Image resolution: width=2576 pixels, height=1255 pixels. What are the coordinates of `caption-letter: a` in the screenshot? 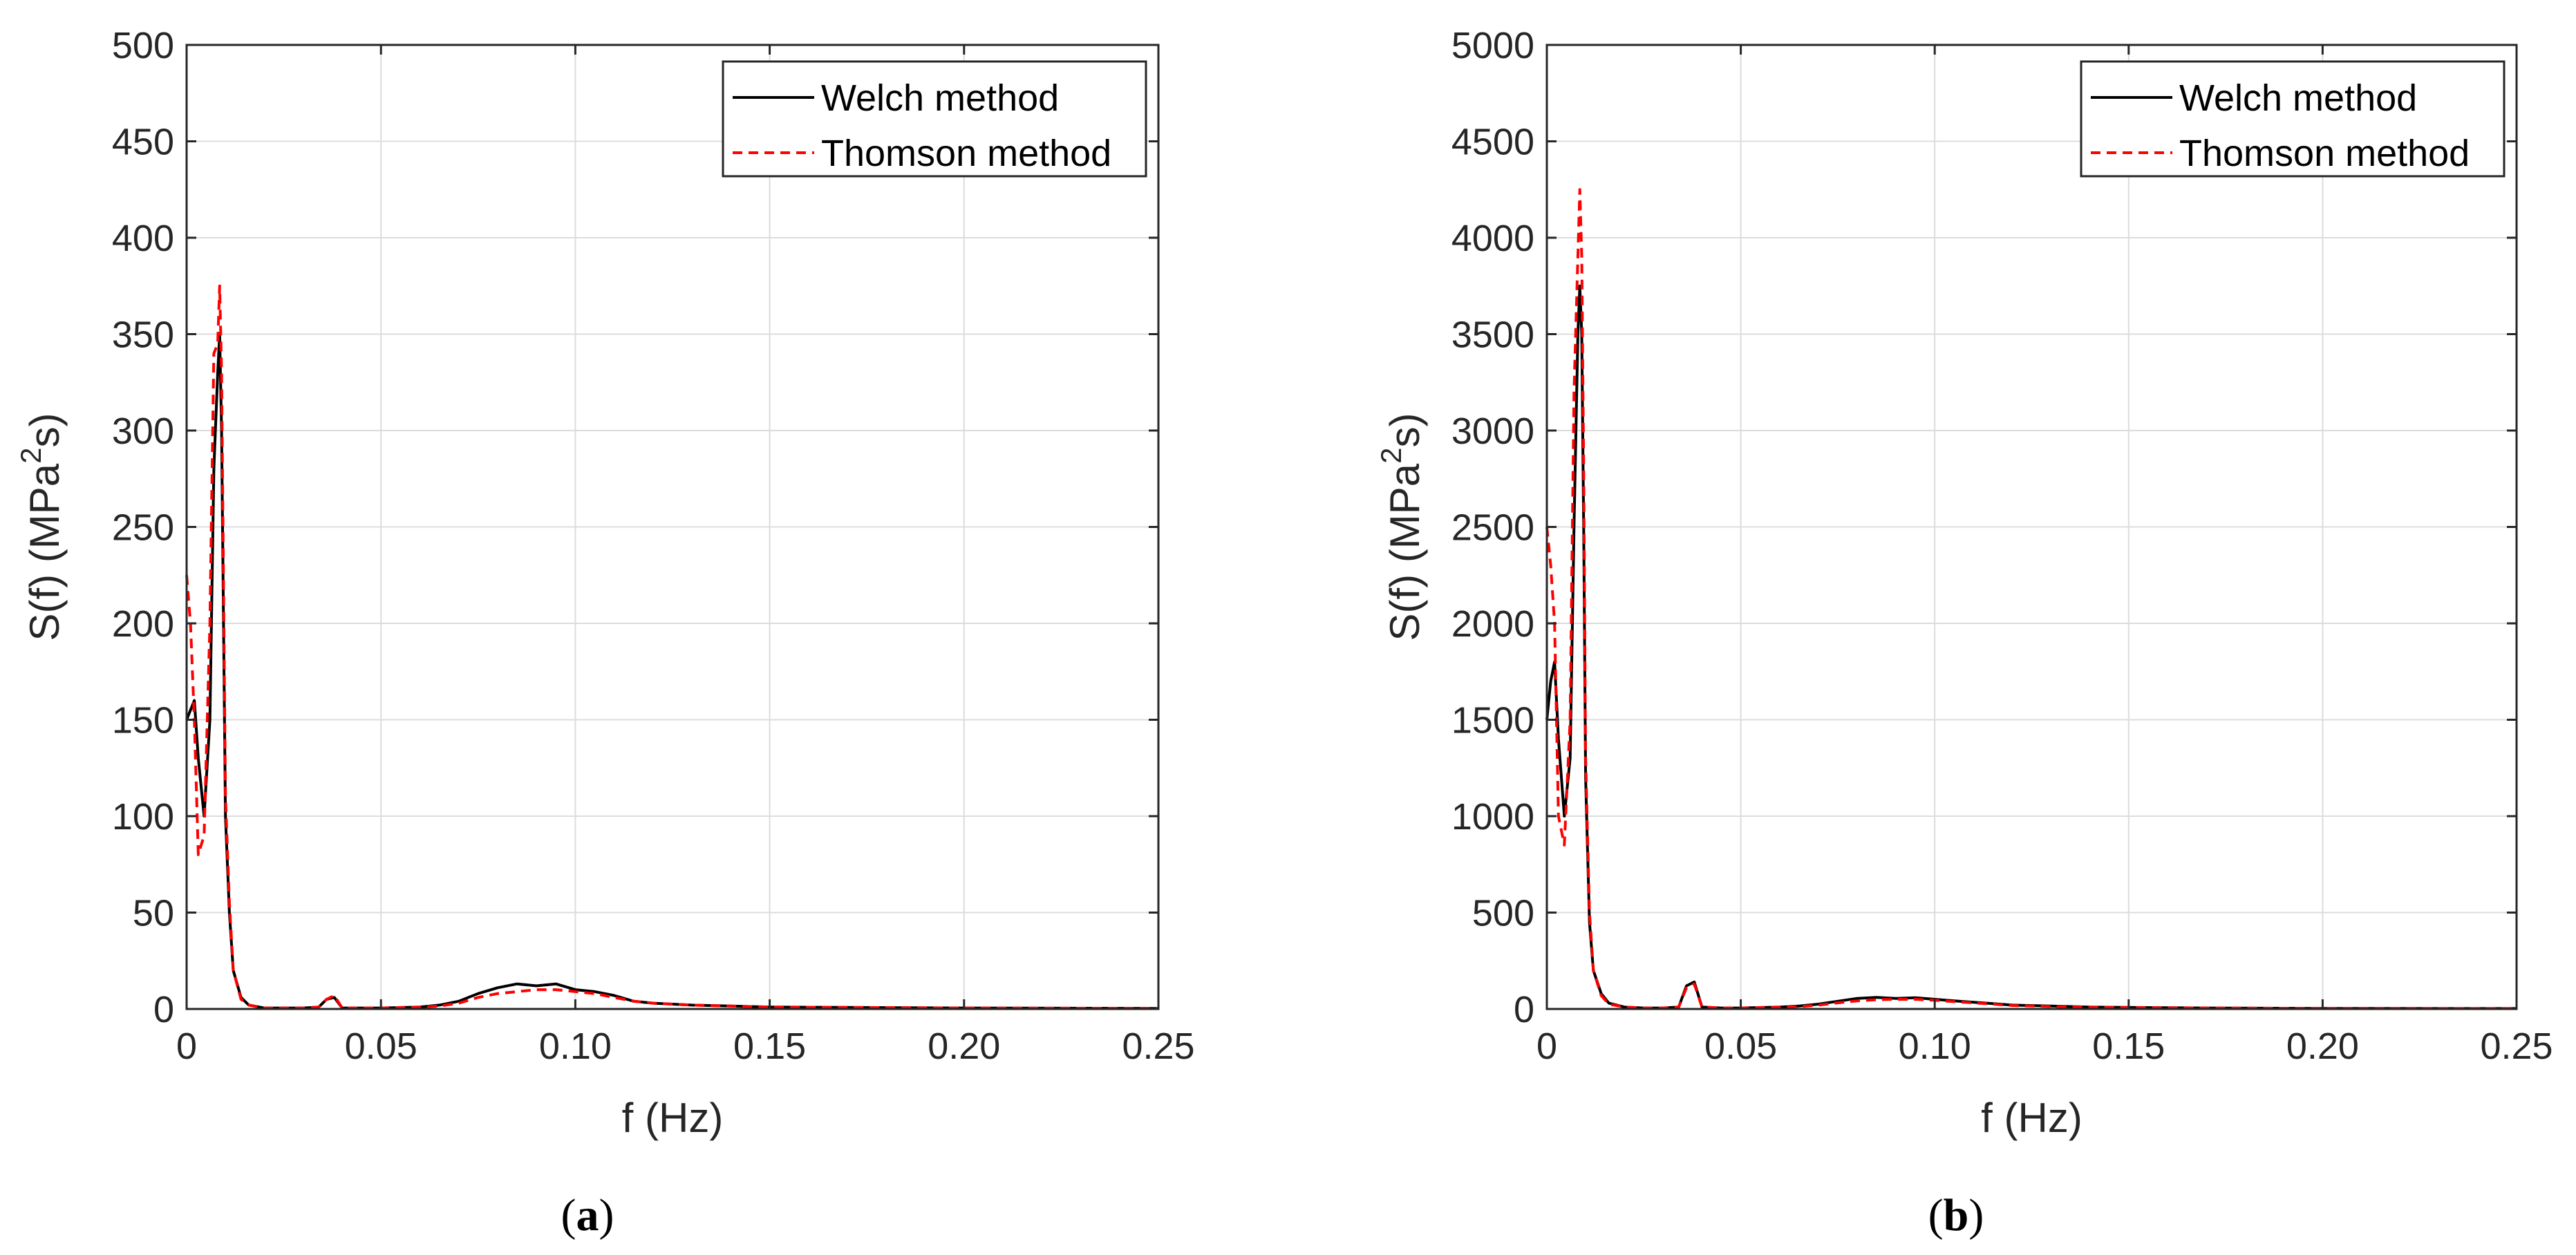 It's located at (587, 1215).